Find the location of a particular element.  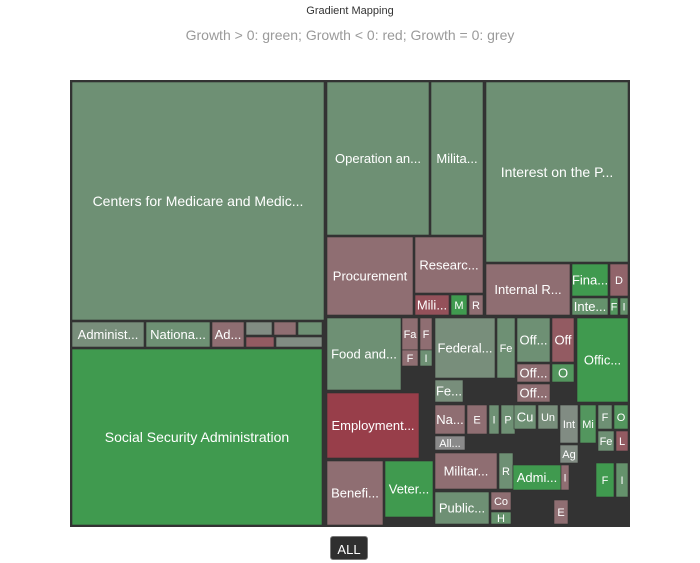

treemap-cell-label: Fa is located at coordinates (411, 335).